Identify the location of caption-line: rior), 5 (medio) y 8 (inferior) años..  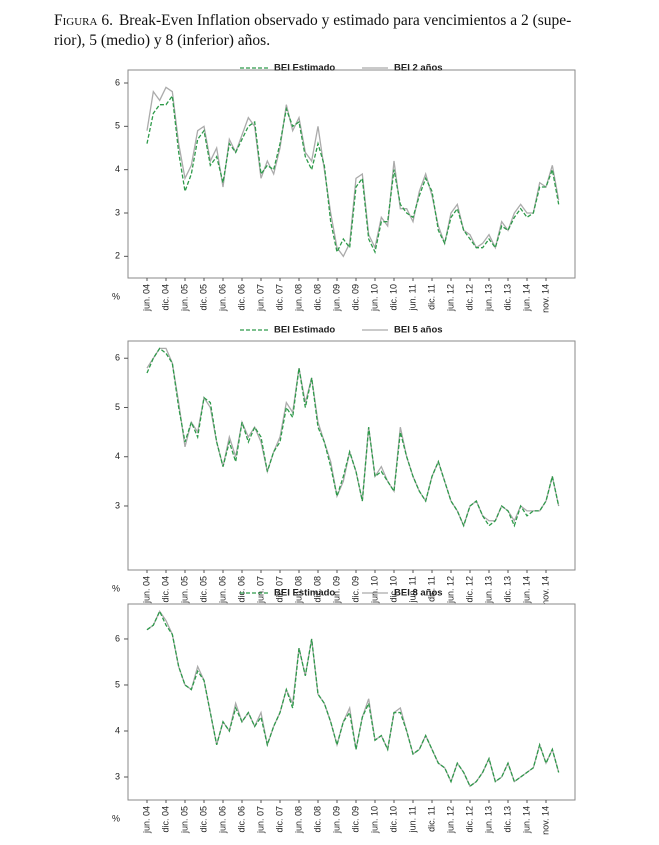
(162, 40).